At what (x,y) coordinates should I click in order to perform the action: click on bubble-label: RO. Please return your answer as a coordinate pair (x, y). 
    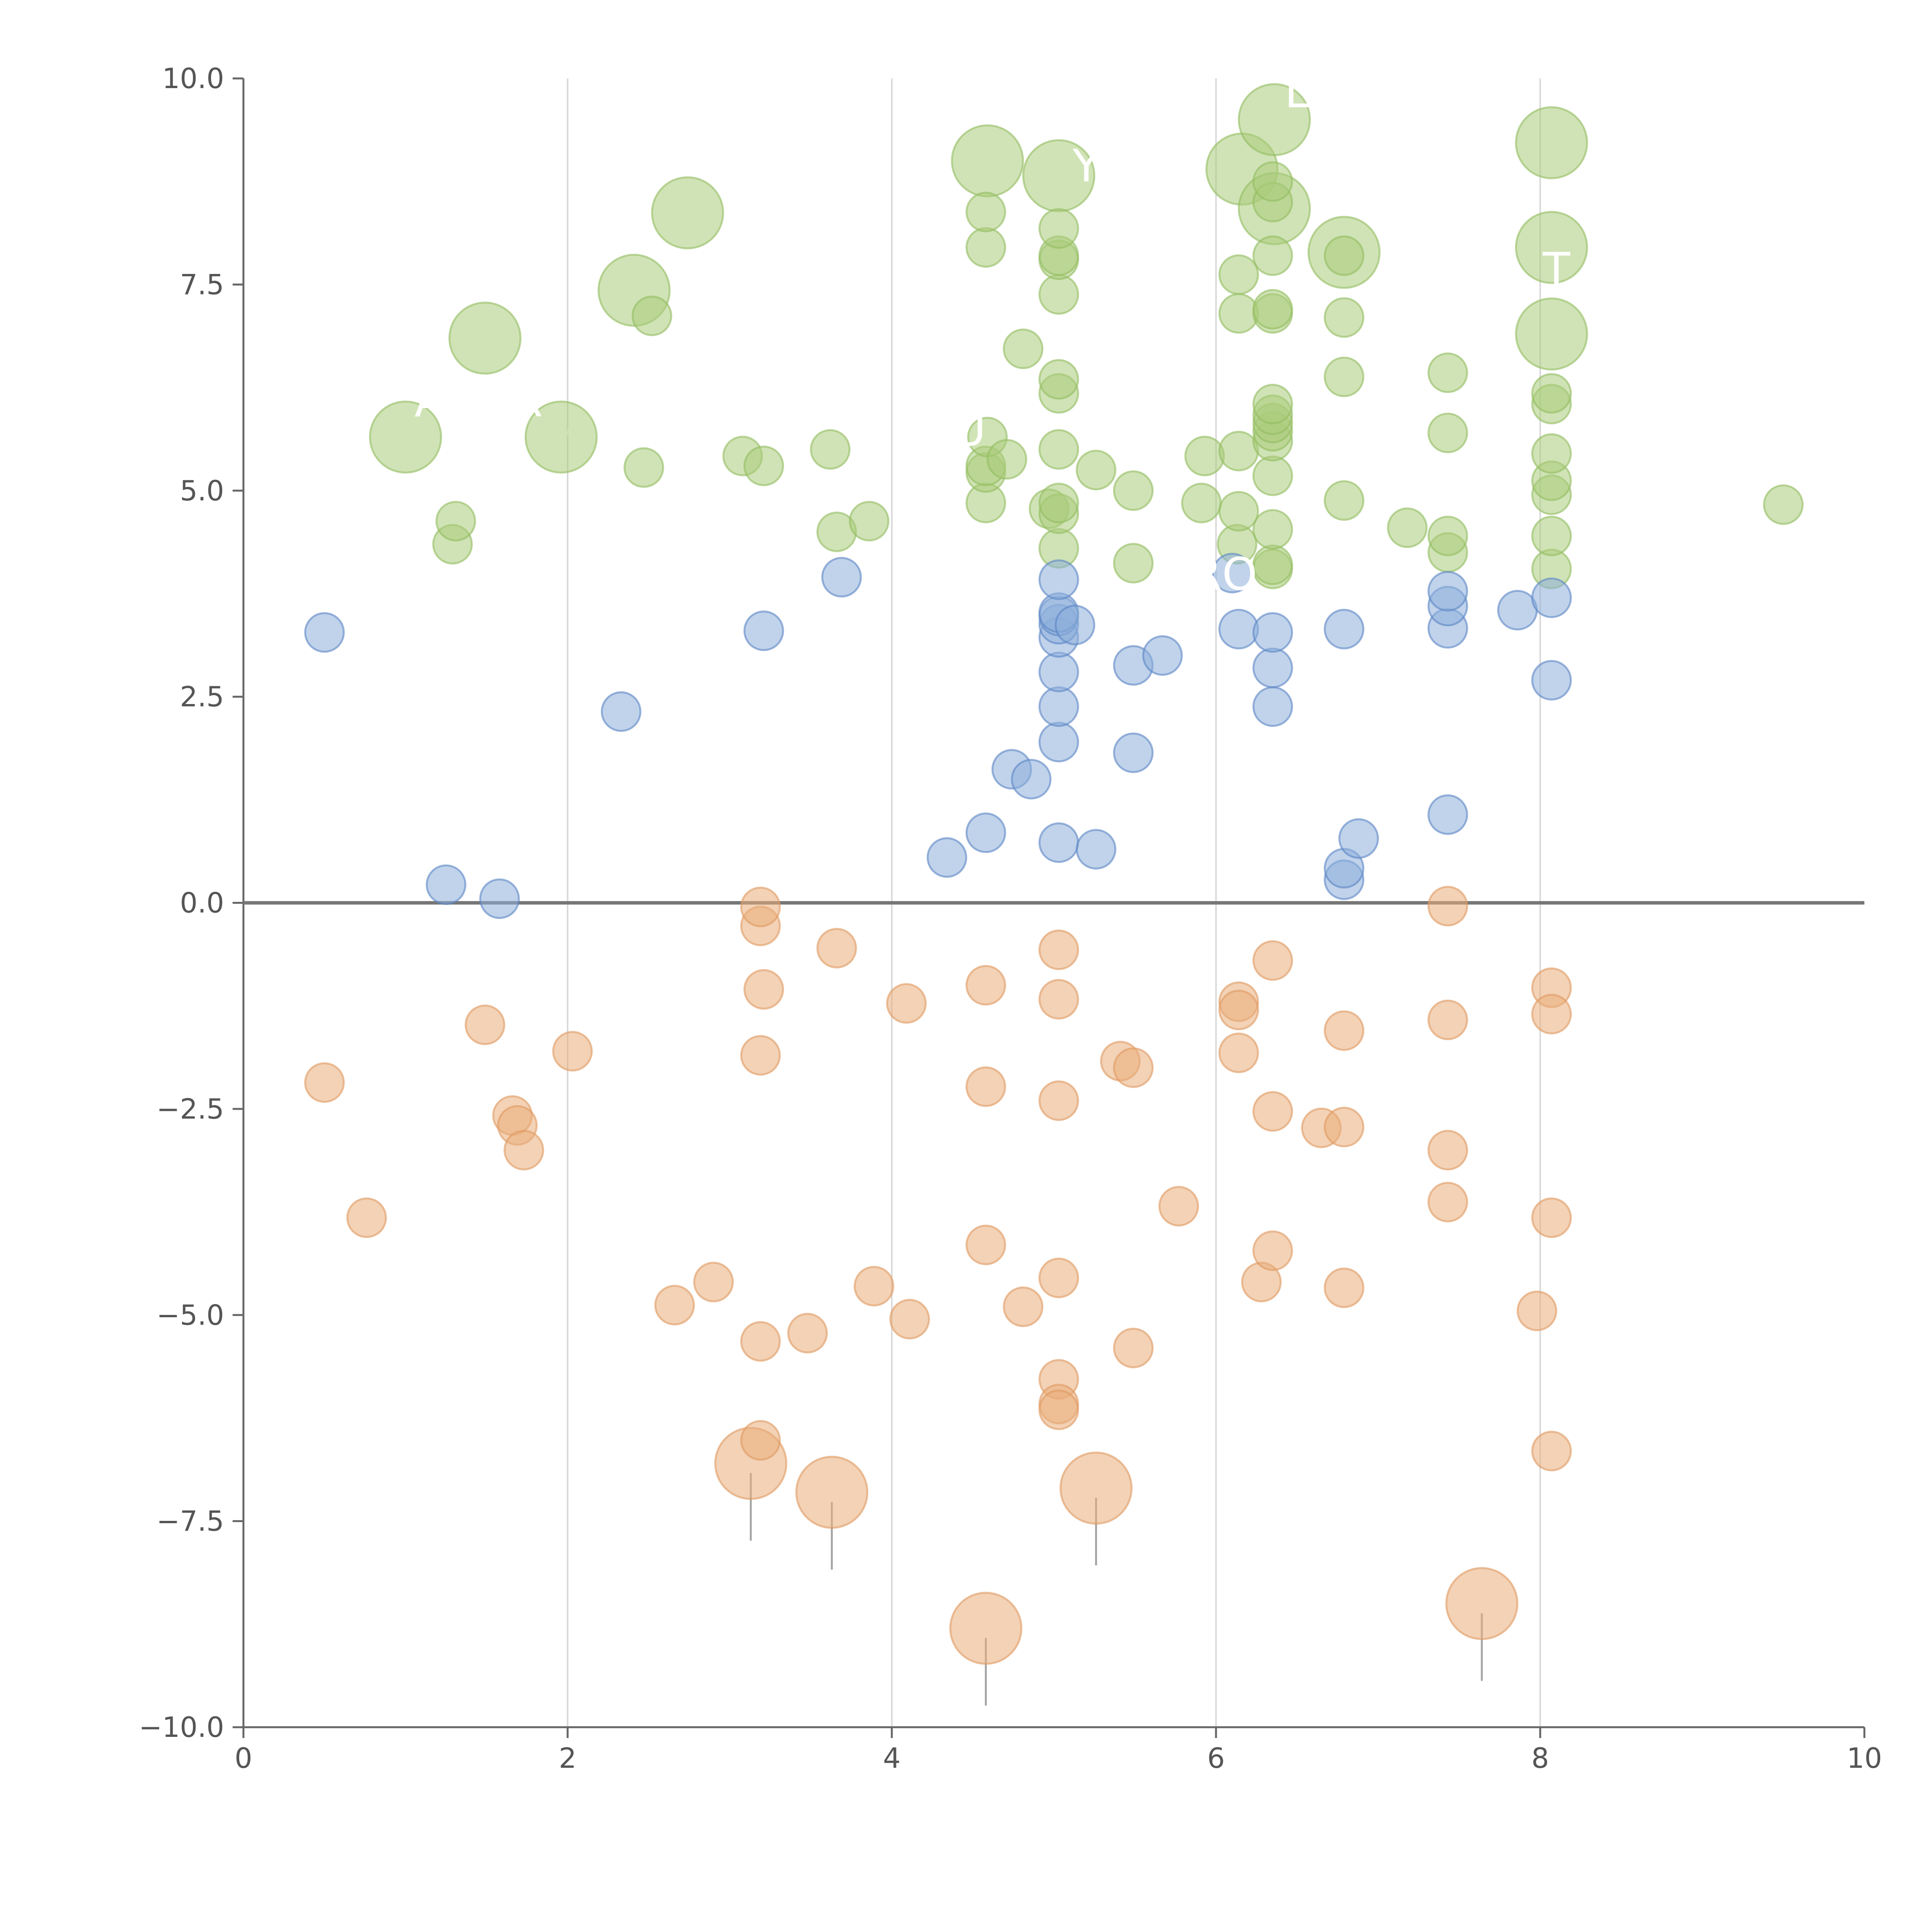
    Looking at the image, I should click on (1224, 574).